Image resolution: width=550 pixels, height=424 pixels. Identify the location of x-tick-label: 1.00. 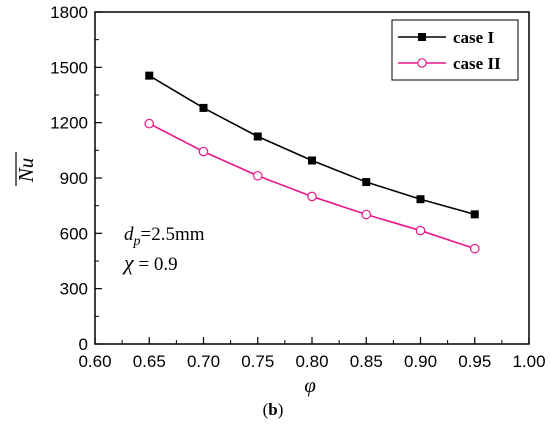
(528, 361).